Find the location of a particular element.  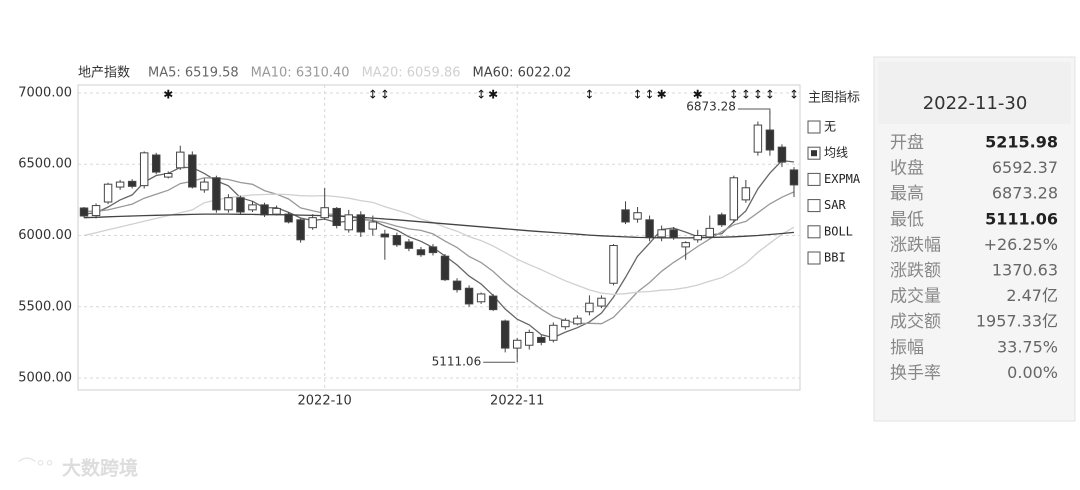

legend-entry: MA60: 6022.02 is located at coordinates (522, 73).